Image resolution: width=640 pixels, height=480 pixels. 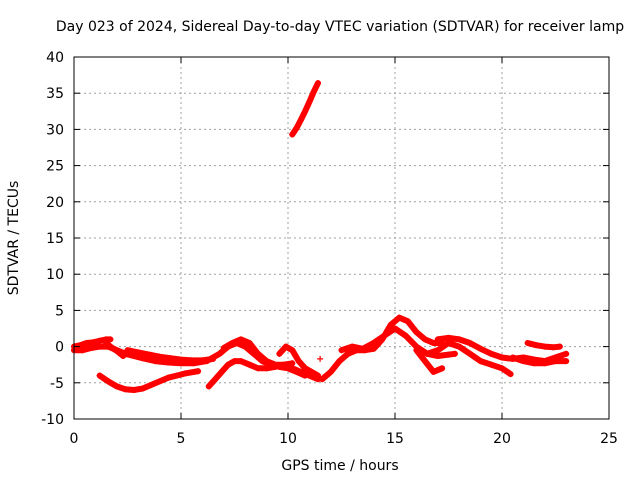 What do you see at coordinates (288, 439) in the screenshot?
I see `x-tick-label: 10` at bounding box center [288, 439].